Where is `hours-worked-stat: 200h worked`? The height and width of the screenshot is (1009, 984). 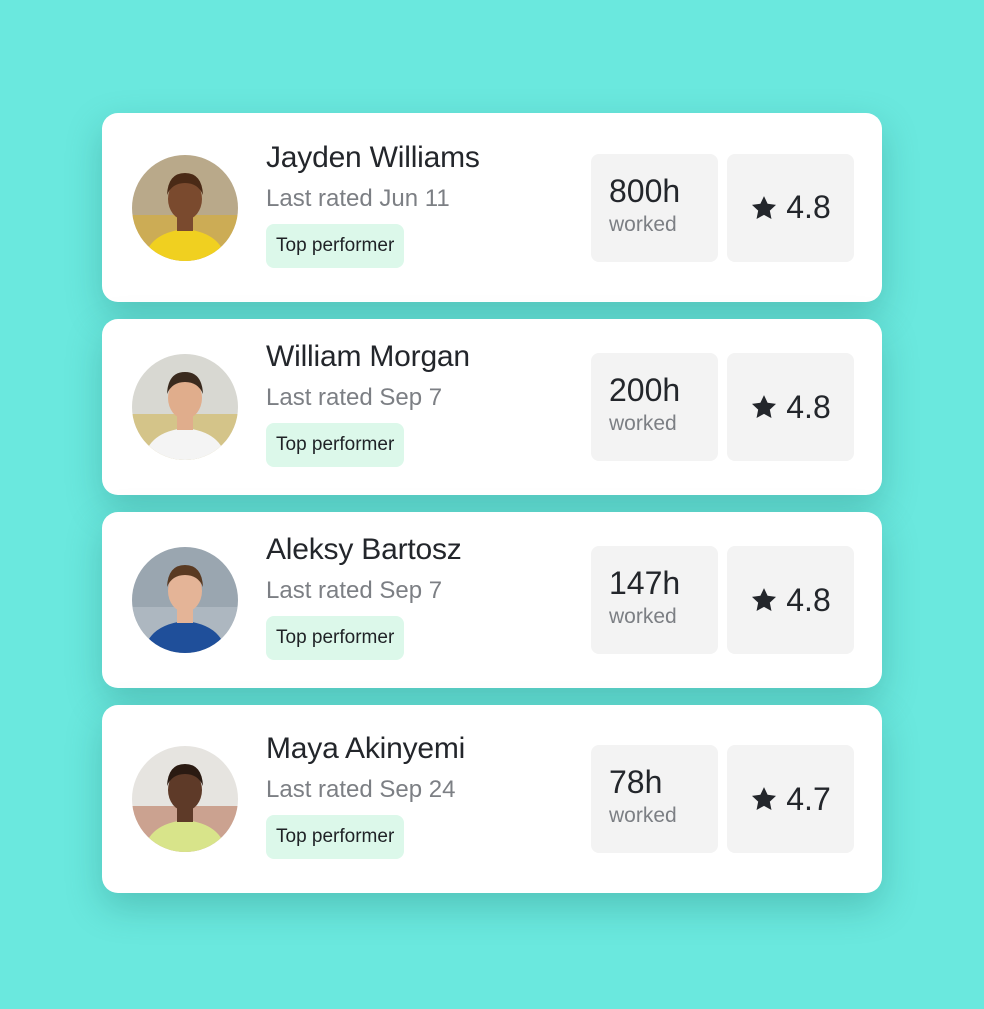
hours-worked-stat: 200h worked is located at coordinates (654, 407).